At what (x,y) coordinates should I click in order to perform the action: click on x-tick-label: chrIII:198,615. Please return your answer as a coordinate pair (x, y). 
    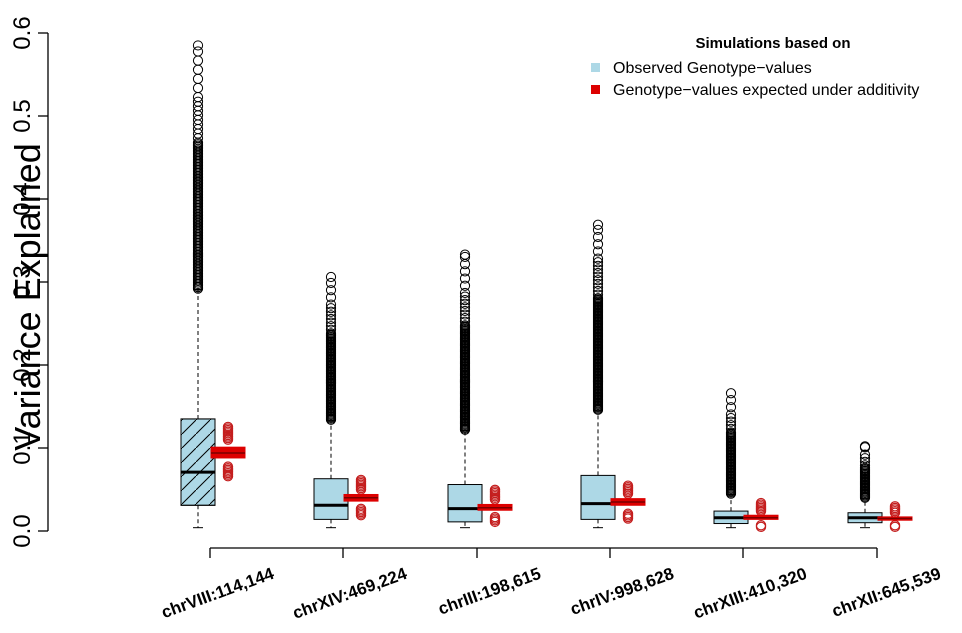
    Looking at the image, I should click on (490, 591).